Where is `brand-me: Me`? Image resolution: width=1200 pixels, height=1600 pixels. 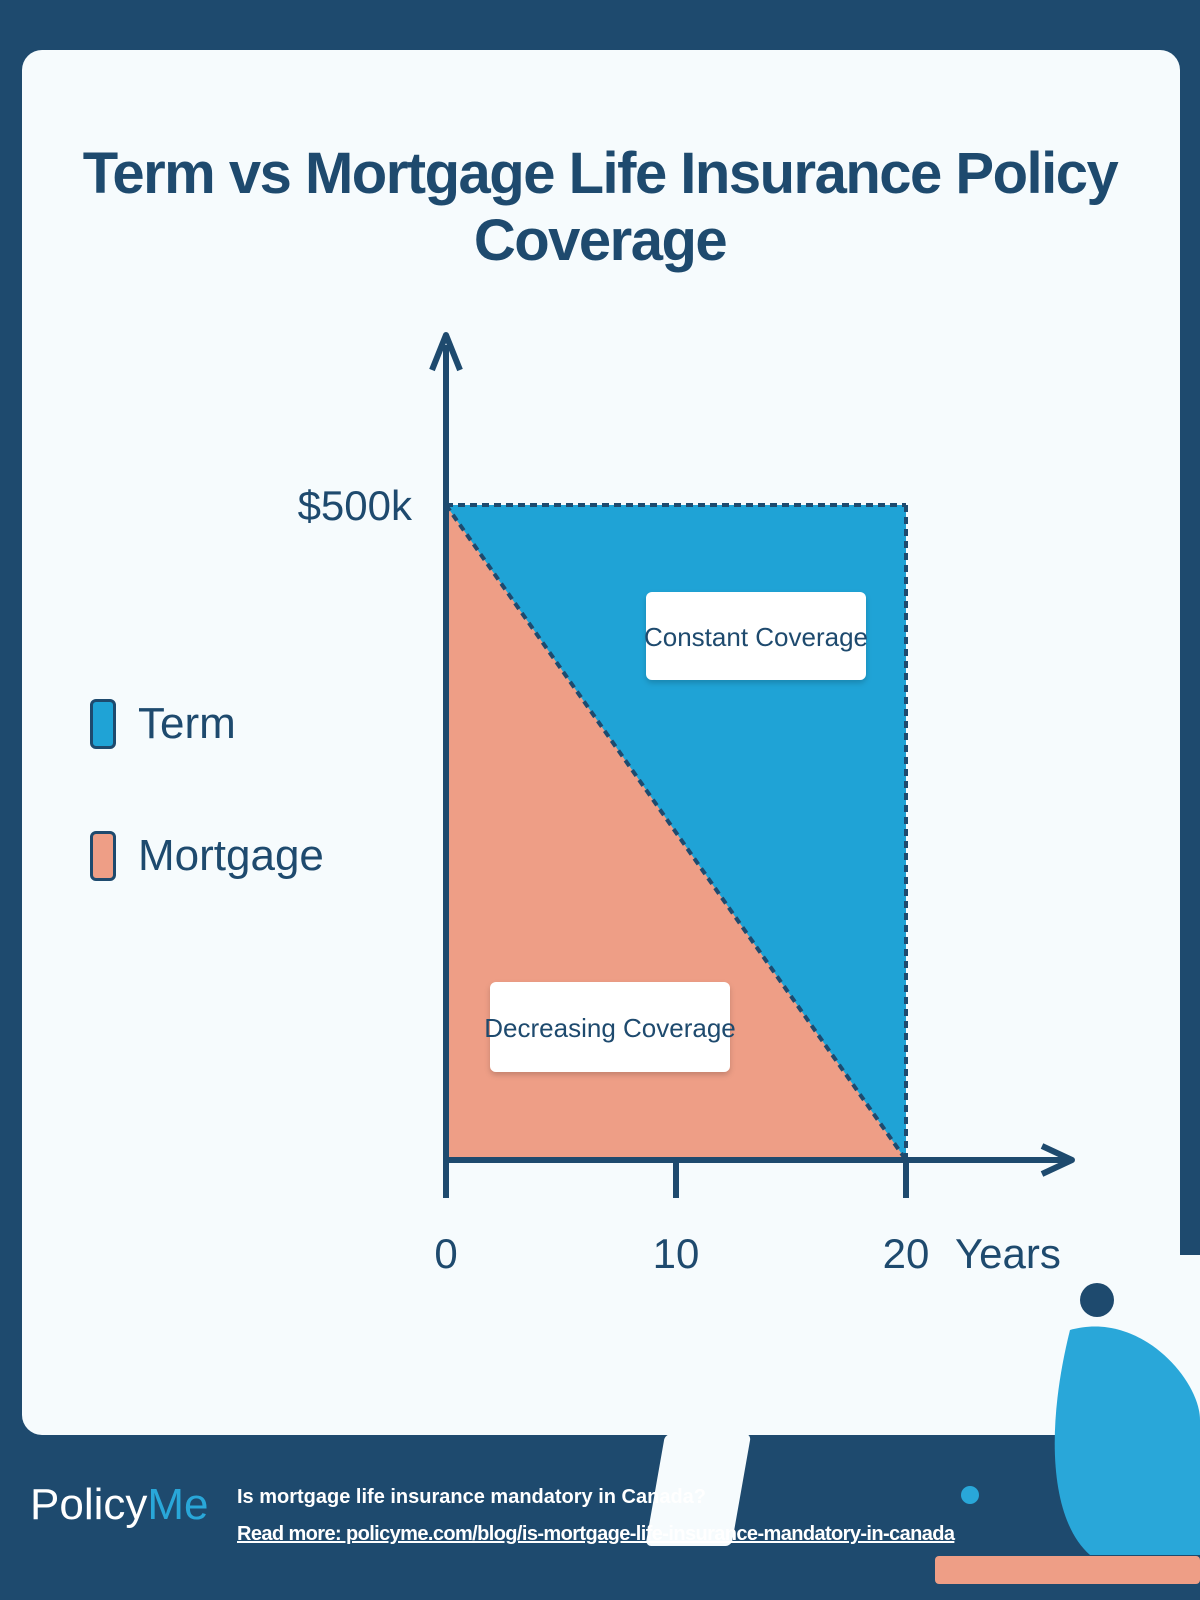
brand-me: Me is located at coordinates (178, 1504).